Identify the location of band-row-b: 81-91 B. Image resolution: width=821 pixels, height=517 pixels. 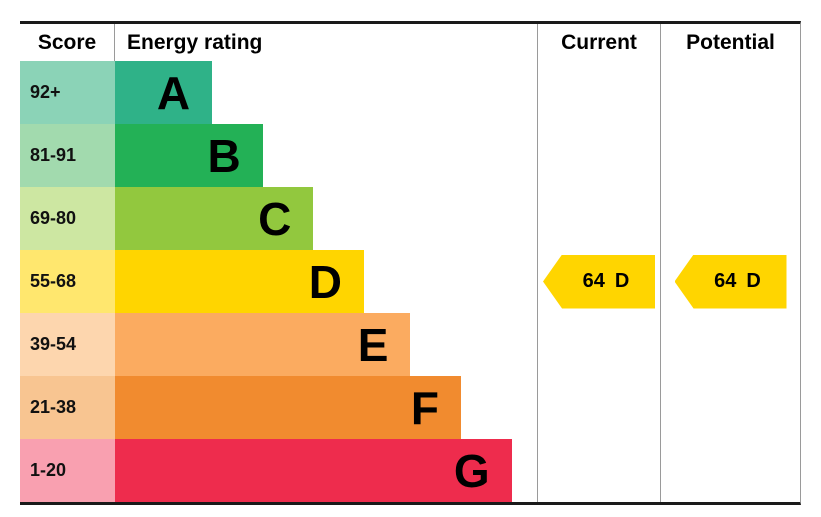
(410, 155).